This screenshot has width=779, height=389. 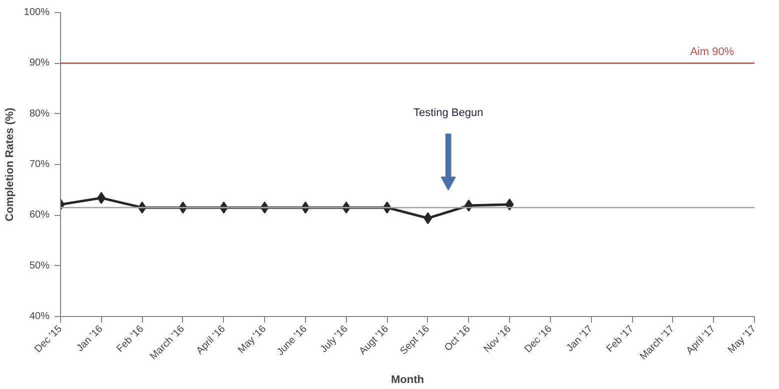 I want to click on y-tick-label: 70%, so click(x=39, y=164).